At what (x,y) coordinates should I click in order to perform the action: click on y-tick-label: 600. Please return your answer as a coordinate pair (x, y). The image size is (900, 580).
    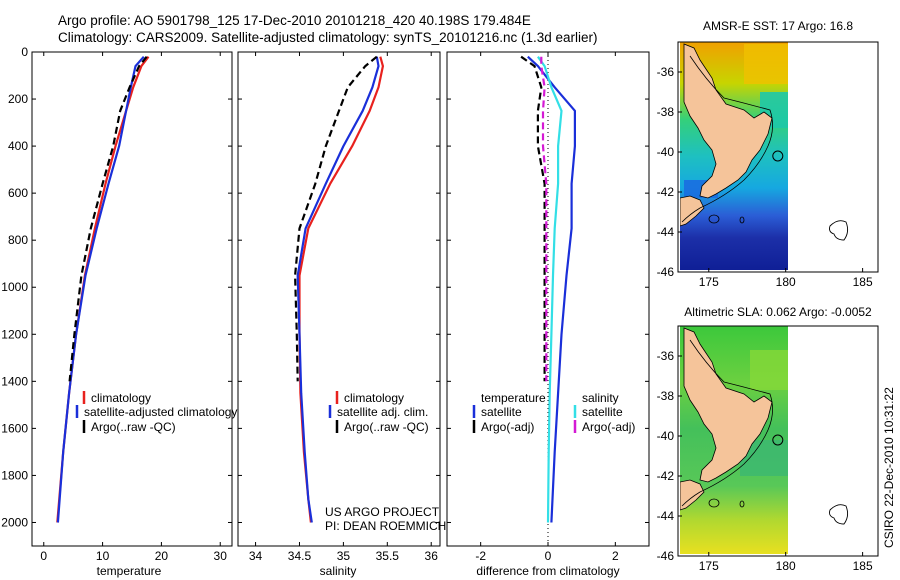
    Looking at the image, I should click on (18, 193).